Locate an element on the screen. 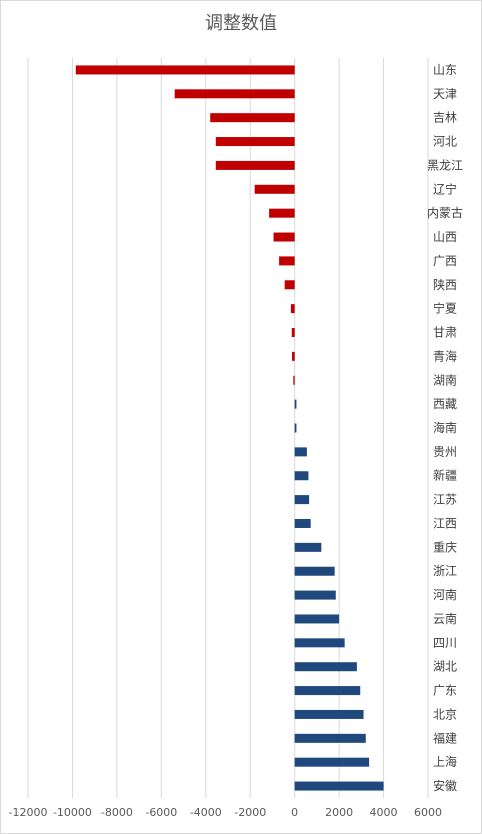 The width and height of the screenshot is (482, 834). category-label: 福建 is located at coordinates (445, 737).